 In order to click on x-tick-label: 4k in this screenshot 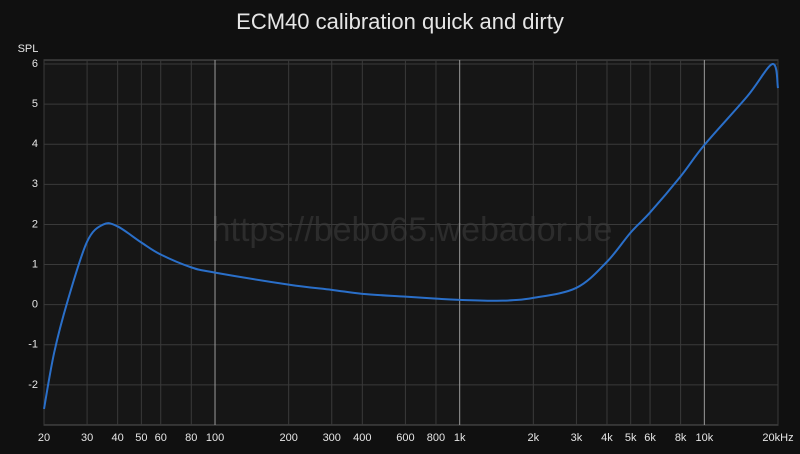, I will do `click(607, 438)`.